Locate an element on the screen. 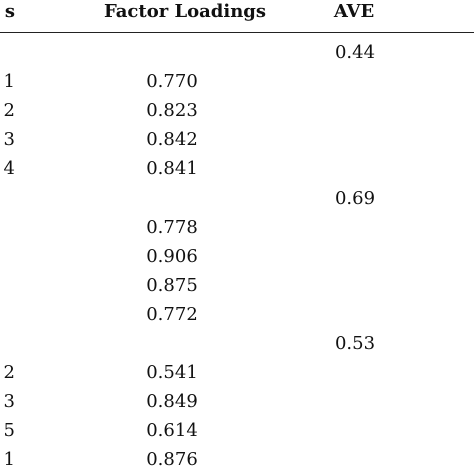 This screenshot has width=474, height=474. loading-cell: 0.778 is located at coordinates (172, 227).